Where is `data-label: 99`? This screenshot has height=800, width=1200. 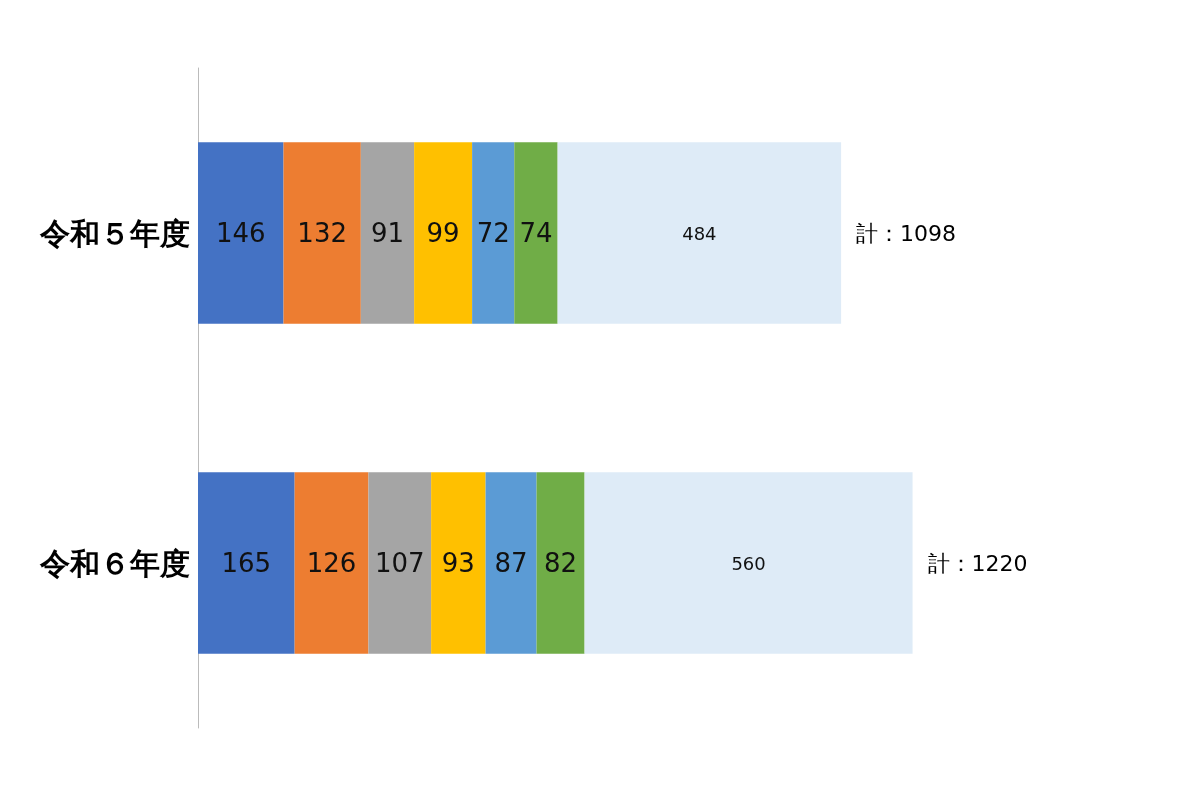 data-label: 99 is located at coordinates (443, 233).